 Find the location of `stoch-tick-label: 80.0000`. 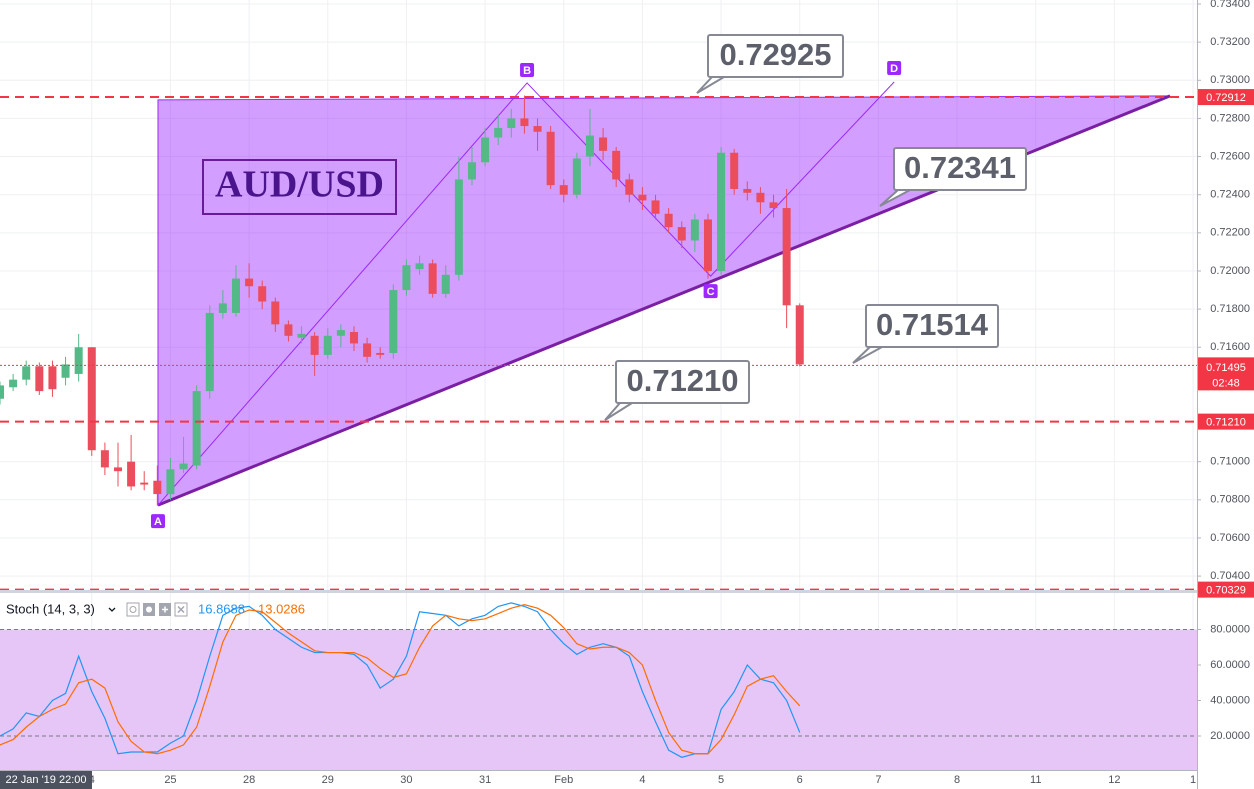

stoch-tick-label: 80.0000 is located at coordinates (1230, 629).